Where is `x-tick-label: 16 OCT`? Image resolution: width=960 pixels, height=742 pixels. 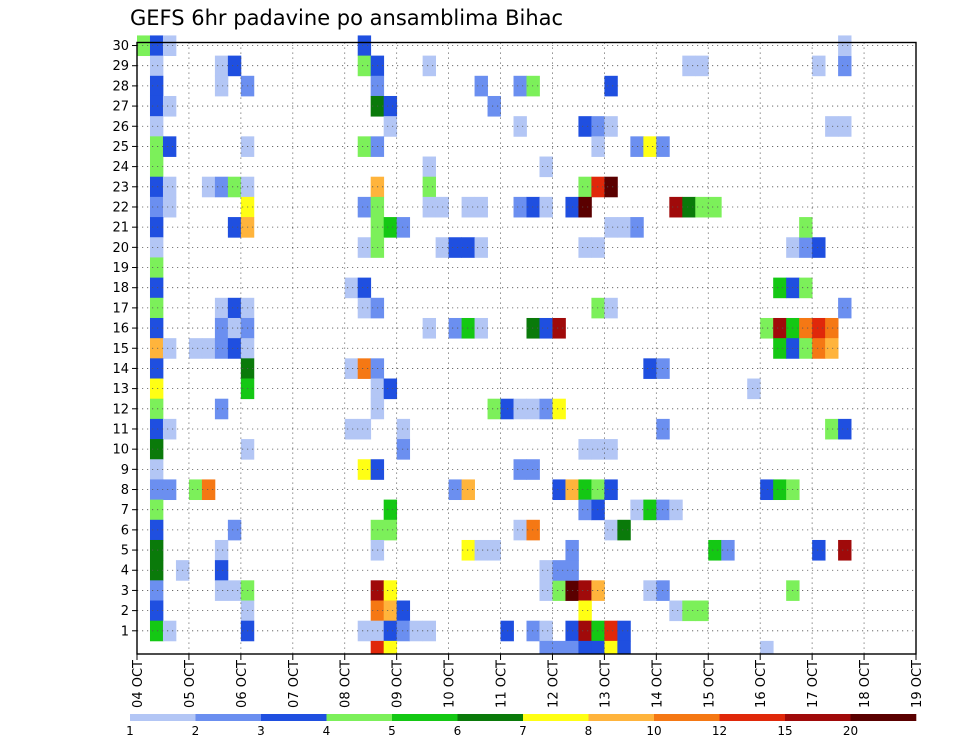
x-tick-label: 16 OCT is located at coordinates (761, 684).